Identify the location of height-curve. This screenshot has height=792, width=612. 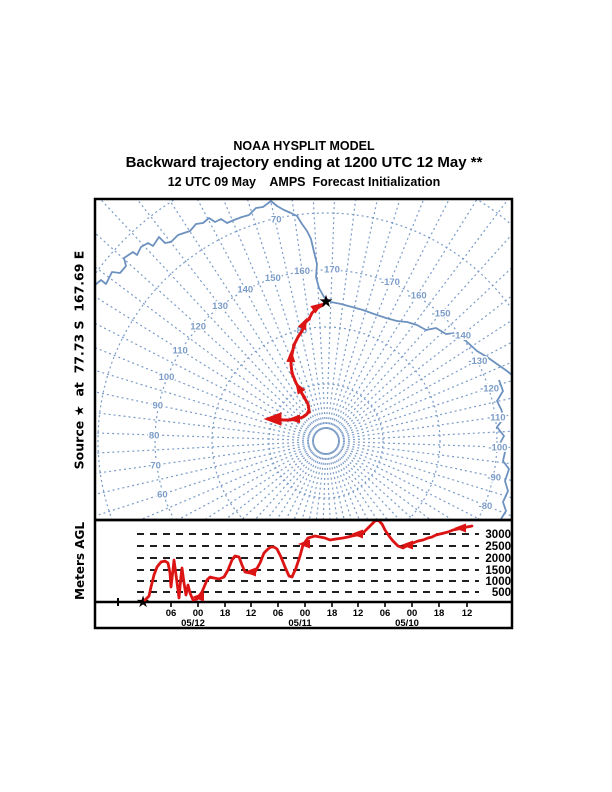
(308, 561).